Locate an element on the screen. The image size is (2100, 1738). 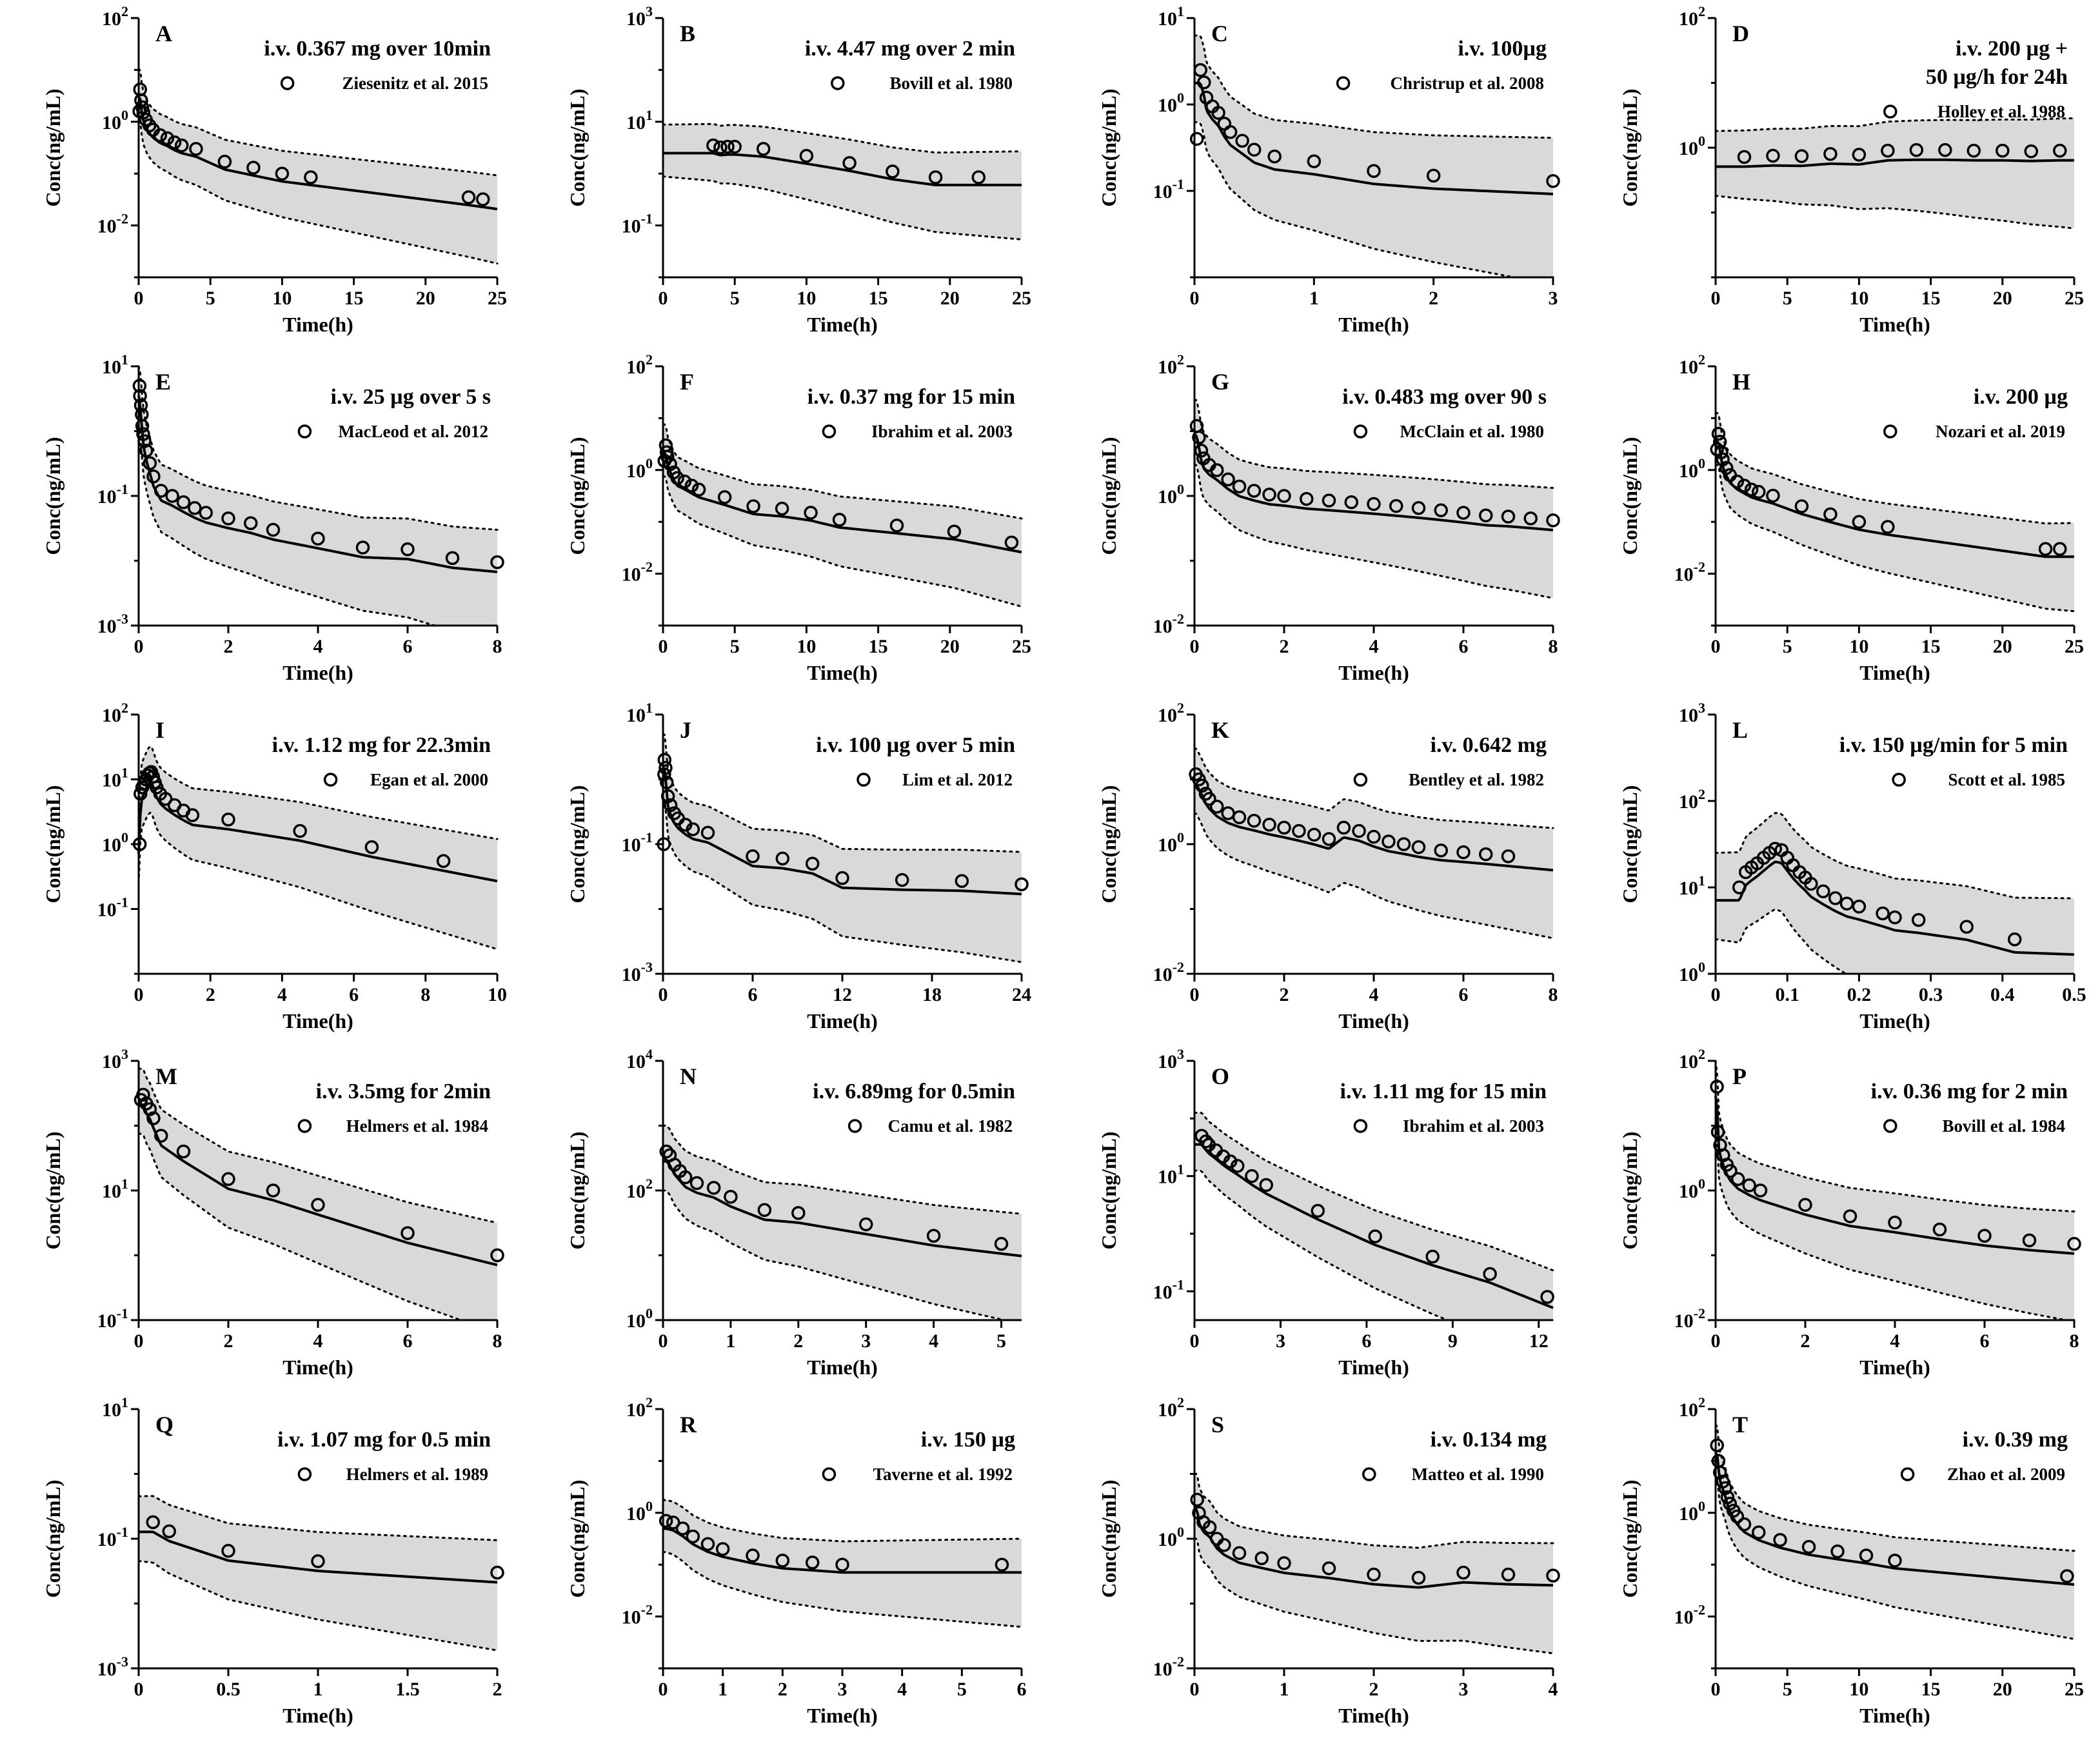
dose-label: i.v. 200 µg + is located at coordinates (2012, 49).